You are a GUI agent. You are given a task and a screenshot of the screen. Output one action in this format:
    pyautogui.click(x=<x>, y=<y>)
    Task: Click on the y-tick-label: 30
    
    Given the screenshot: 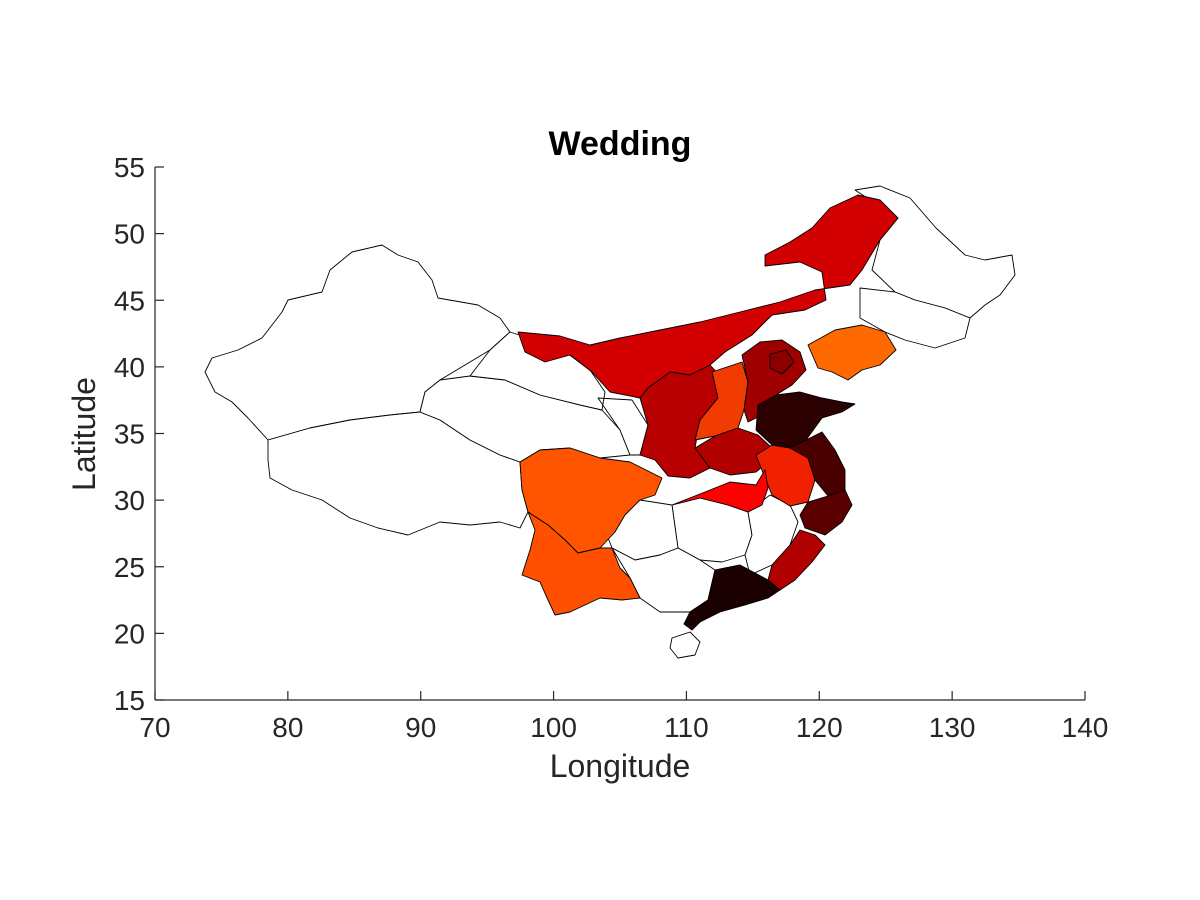 What is the action you would take?
    pyautogui.click(x=129, y=500)
    